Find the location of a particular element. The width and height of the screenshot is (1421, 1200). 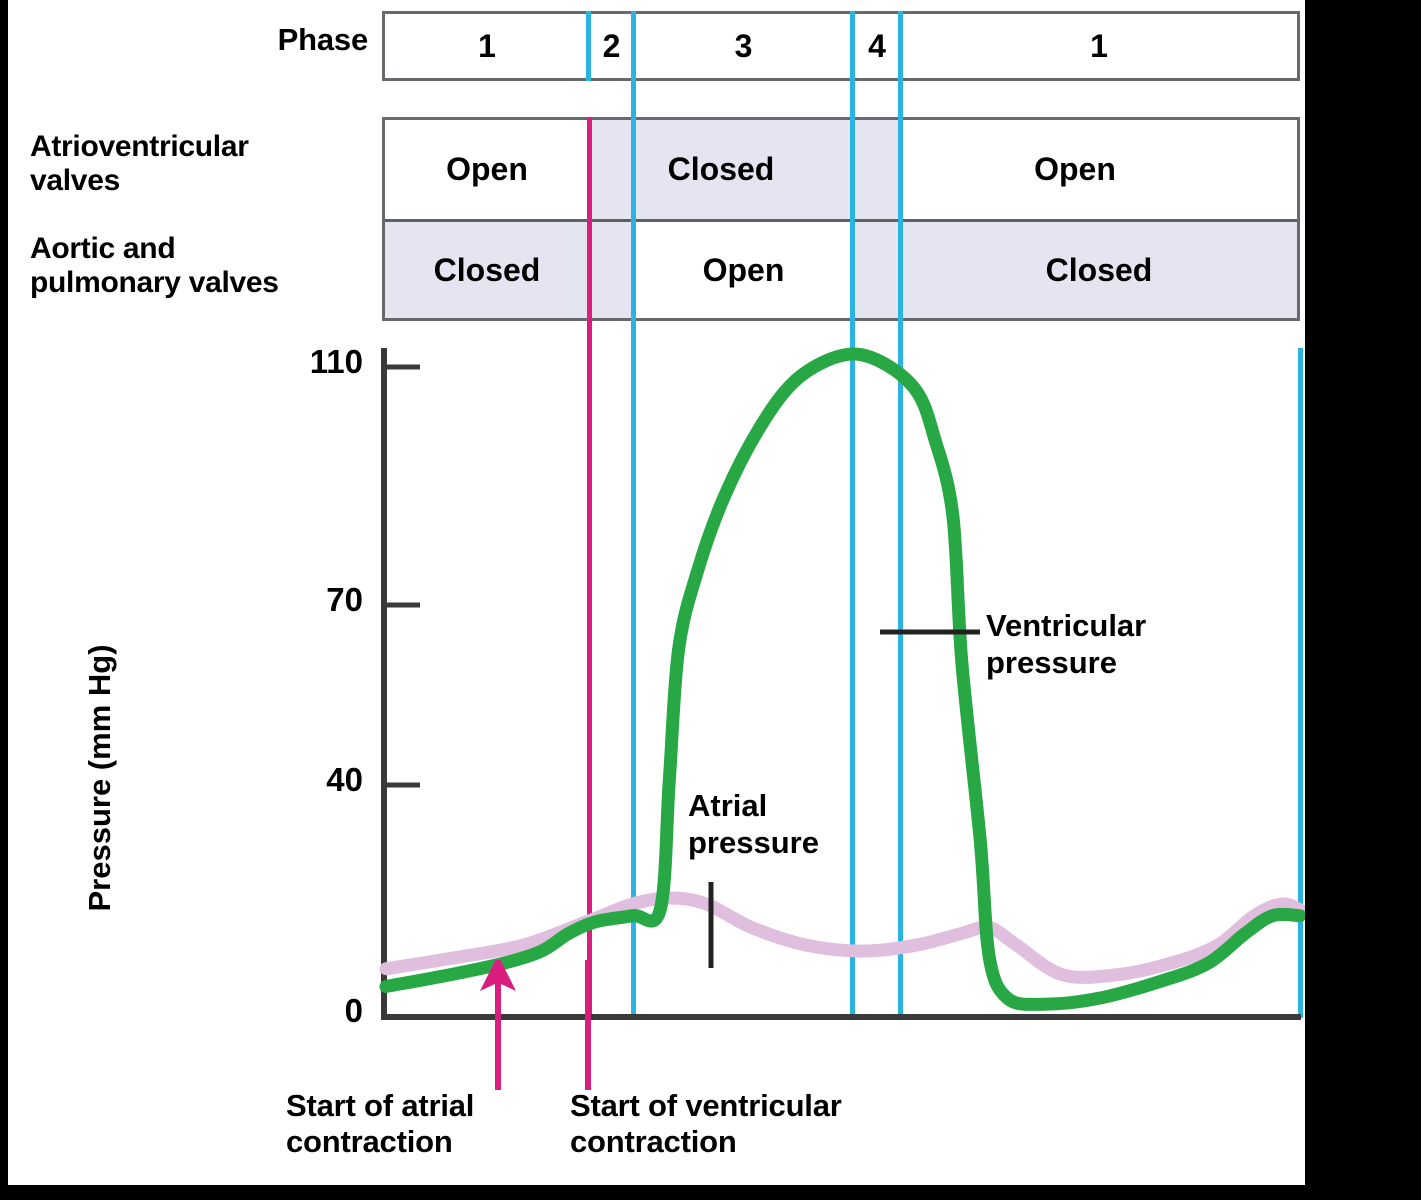

start-of-atrial-contraction-note: Start of atrial contraction is located at coordinates (421, 1123).